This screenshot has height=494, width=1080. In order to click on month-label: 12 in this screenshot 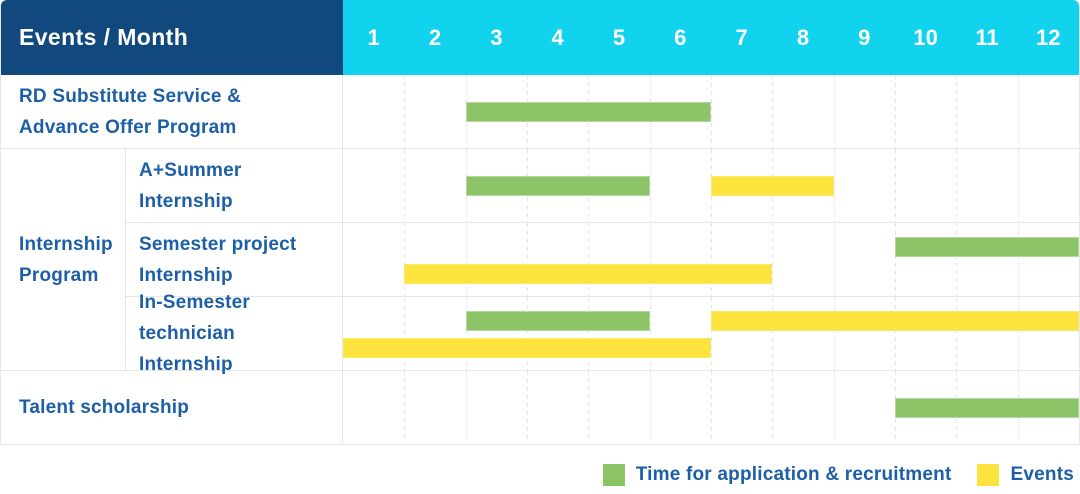, I will do `click(1048, 37)`.